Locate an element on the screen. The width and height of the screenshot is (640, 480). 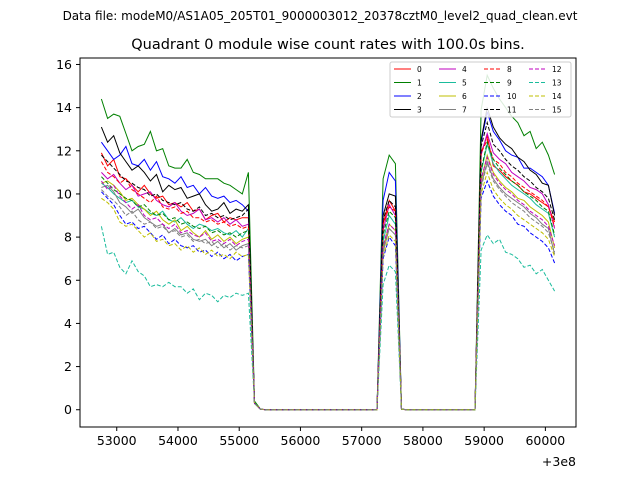
x-axis: 53000 54000 55000 56000 57000 58000 59000 60000 is located at coordinates (331, 437).